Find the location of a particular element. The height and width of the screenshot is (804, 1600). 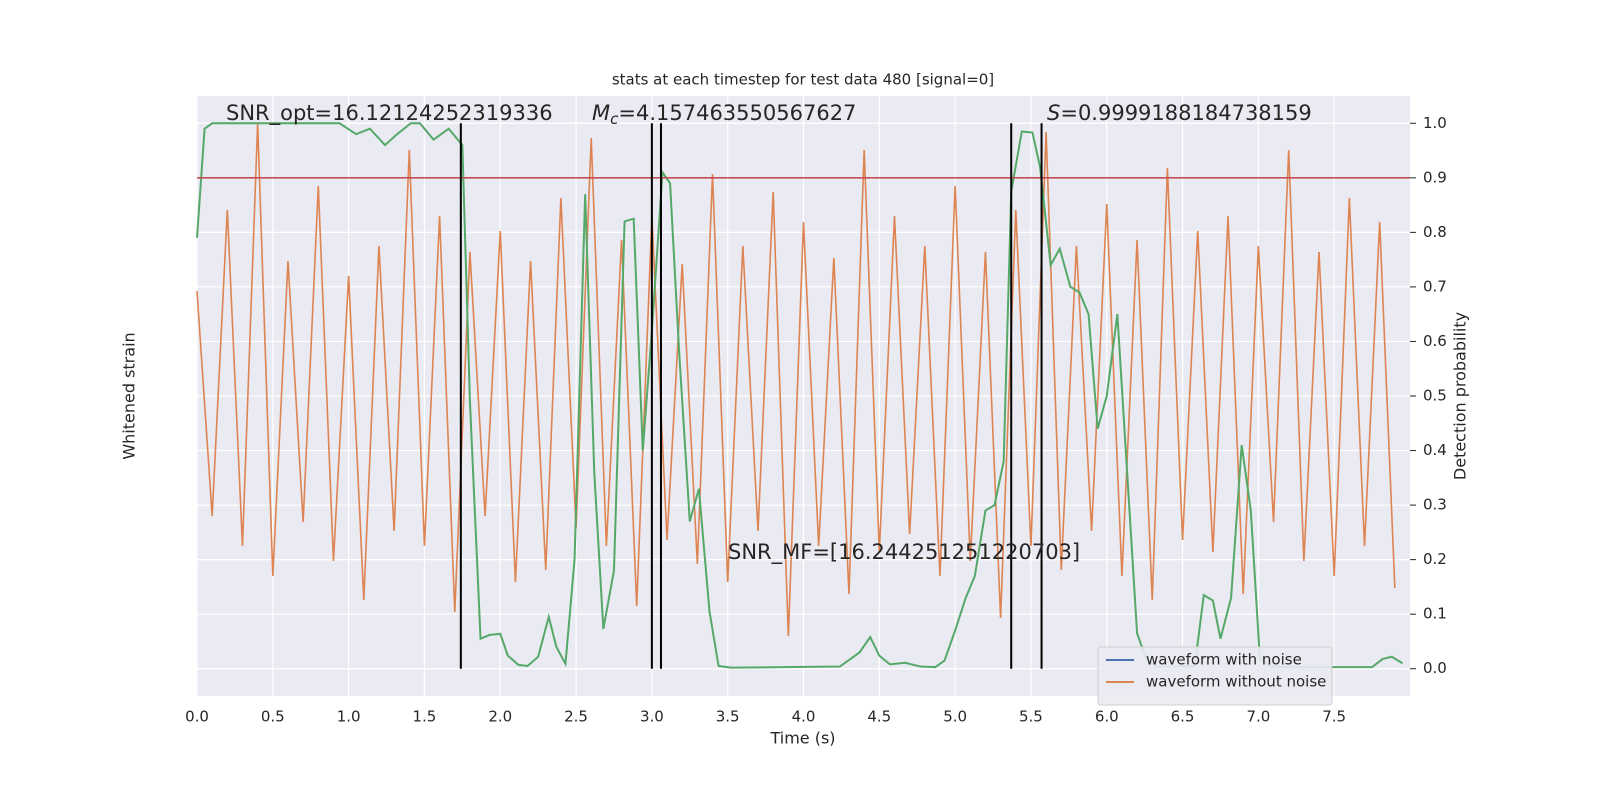

x-tick-label: 5.0 is located at coordinates (955, 717).